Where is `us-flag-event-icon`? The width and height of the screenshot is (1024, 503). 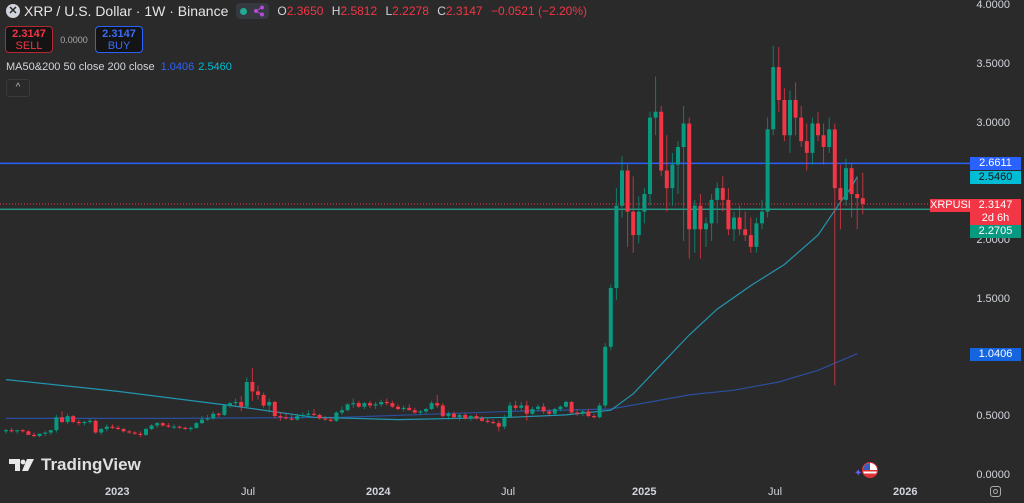
us-flag-event-icon is located at coordinates (870, 470).